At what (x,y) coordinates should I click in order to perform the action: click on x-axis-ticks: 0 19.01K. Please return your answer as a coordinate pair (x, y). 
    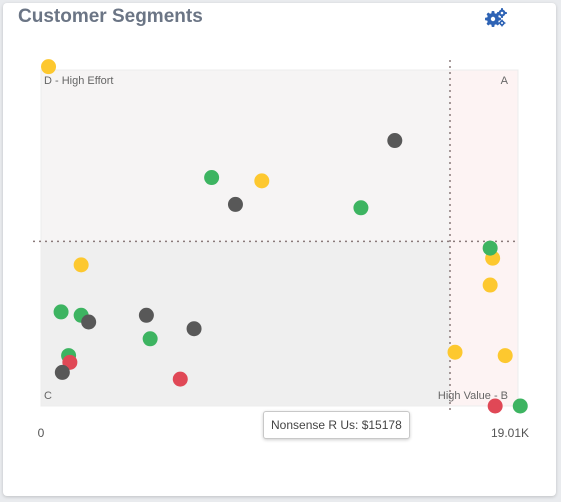
    Looking at the image, I should click on (283, 433).